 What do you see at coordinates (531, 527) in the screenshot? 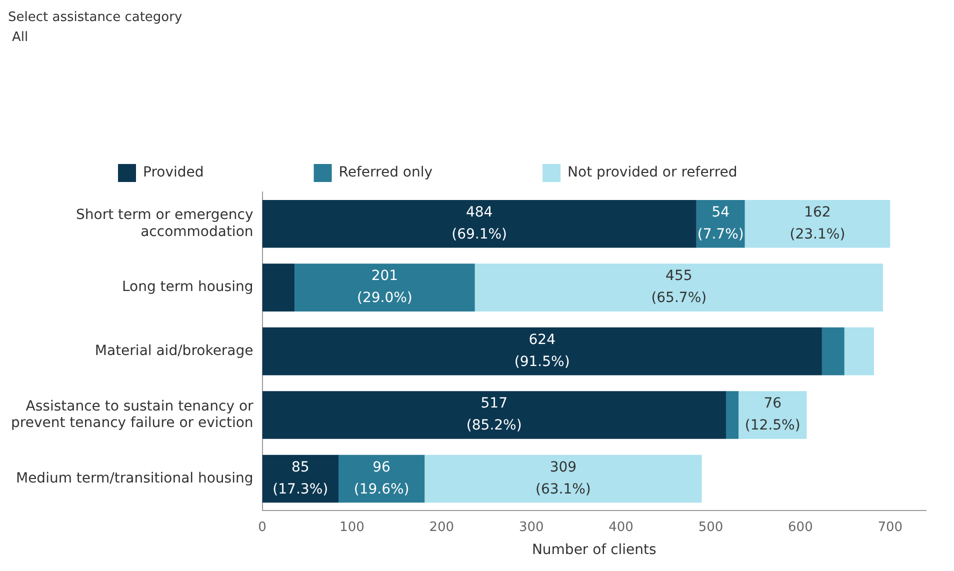
I see `x-tick-label: 300` at bounding box center [531, 527].